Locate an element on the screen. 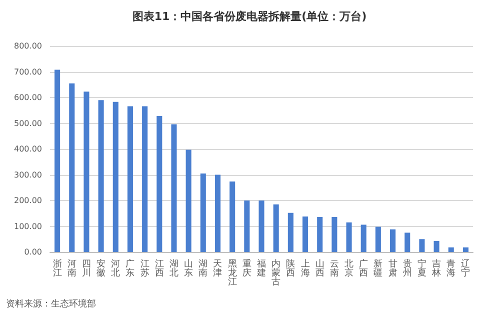  x-tick-label: 河北 is located at coordinates (115, 268).